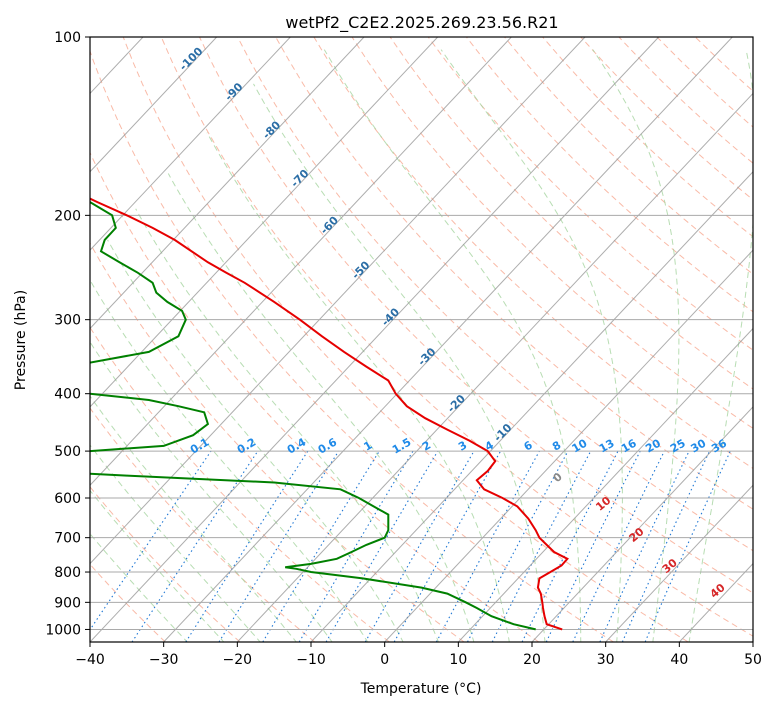 The width and height of the screenshot is (775, 708). What do you see at coordinates (329, 225) in the screenshot?
I see `dry-adiabat-label: -60` at bounding box center [329, 225].